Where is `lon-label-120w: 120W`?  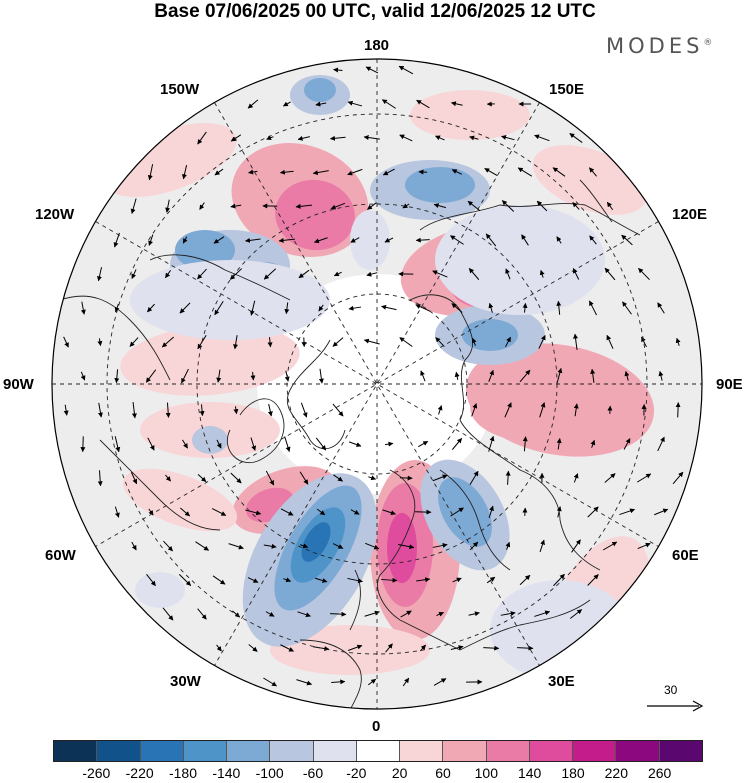
lon-label-120w: 120W is located at coordinates (55, 214).